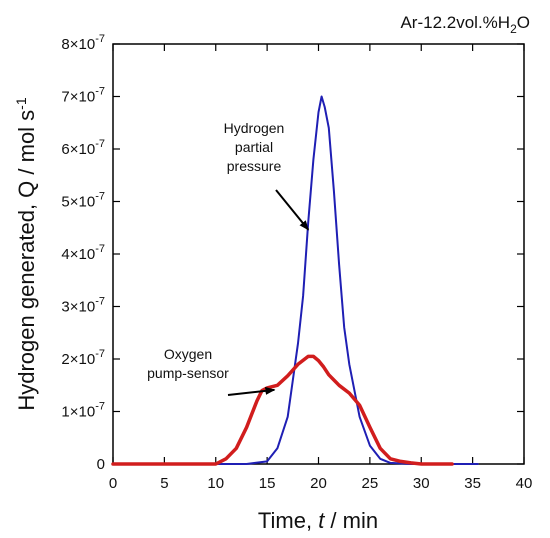 The width and height of the screenshot is (550, 538). Describe the element at coordinates (83, 411) in the screenshot. I see `y-tick-label: 1×10⁻⁷` at that location.